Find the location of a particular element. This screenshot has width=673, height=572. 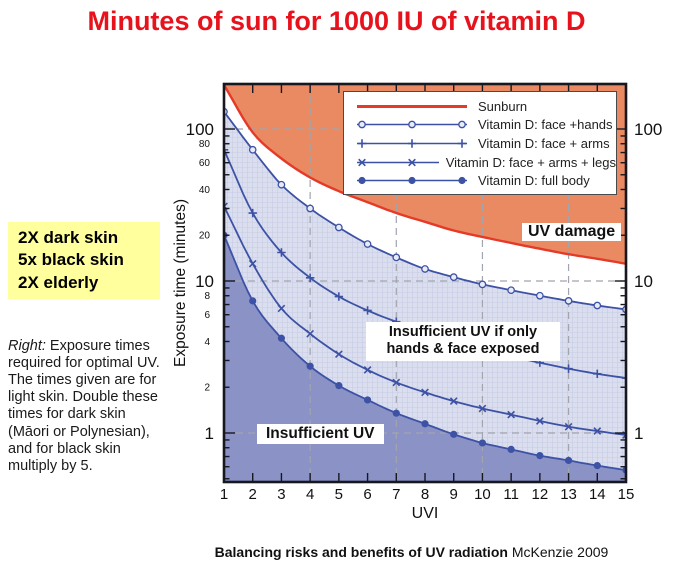

x-tick-label: 11 is located at coordinates (511, 494).